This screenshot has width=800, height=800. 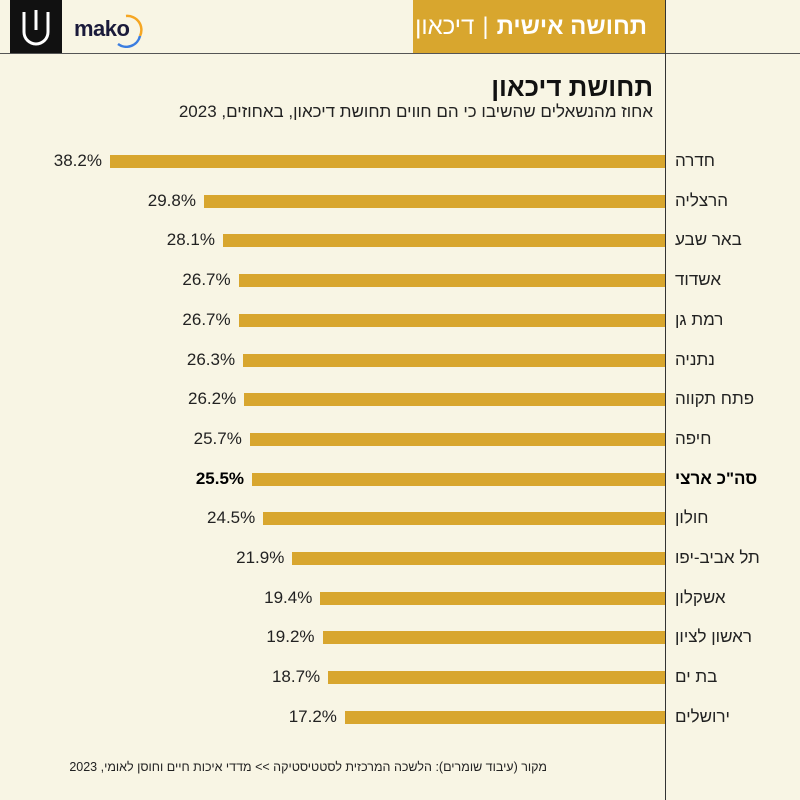 What do you see at coordinates (290, 637) in the screenshot?
I see `data-label: 19.2%` at bounding box center [290, 637].